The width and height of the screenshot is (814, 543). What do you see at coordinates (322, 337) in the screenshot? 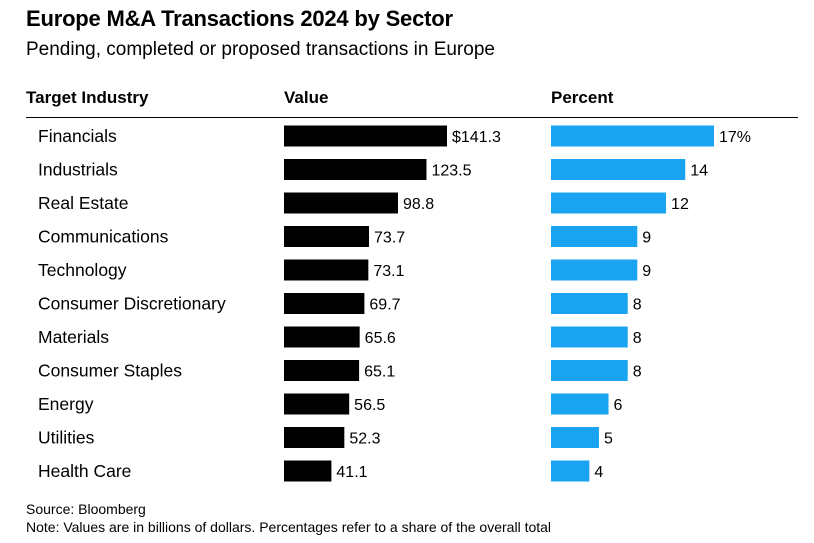
I see `value-bar-materials` at bounding box center [322, 337].